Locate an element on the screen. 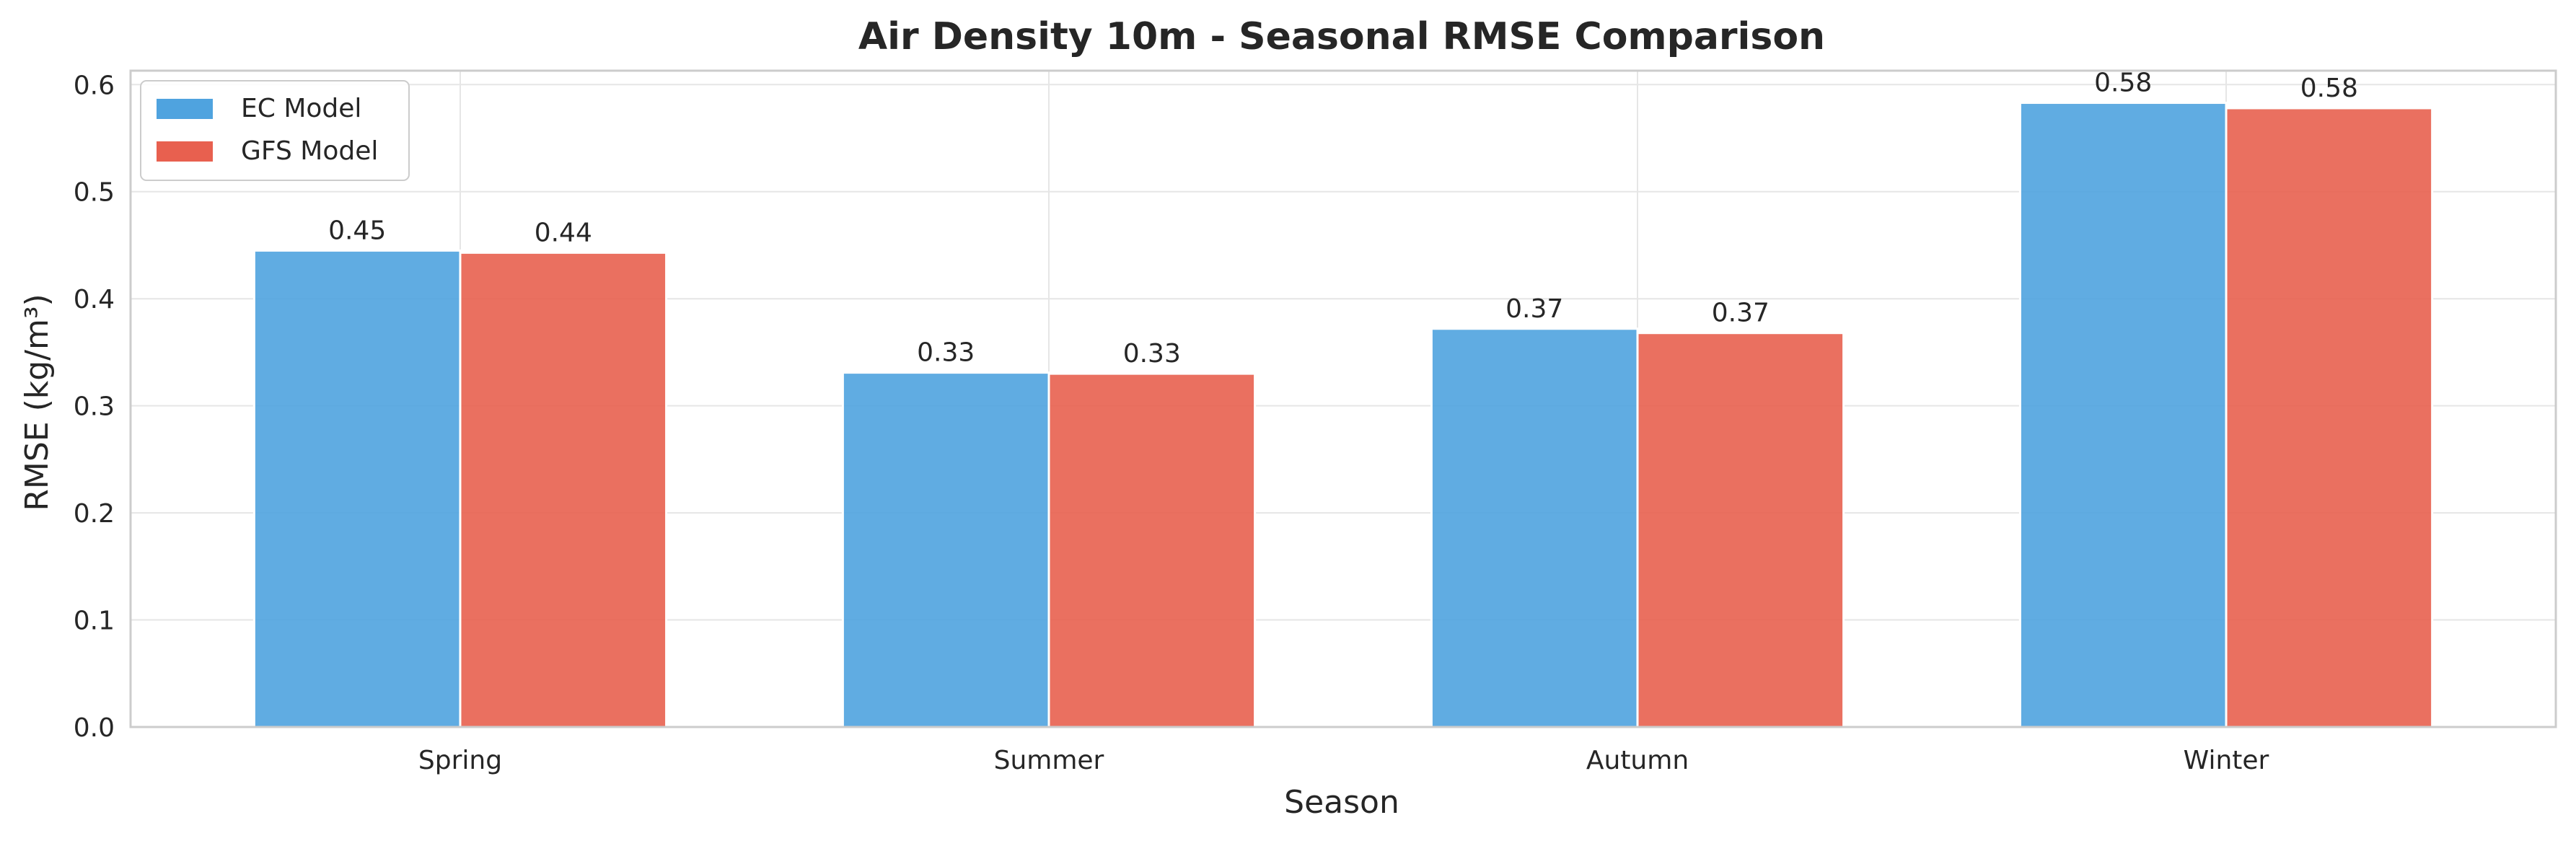 This screenshot has height=846, width=2576. legend-swatch-ec-model is located at coordinates (185, 109).